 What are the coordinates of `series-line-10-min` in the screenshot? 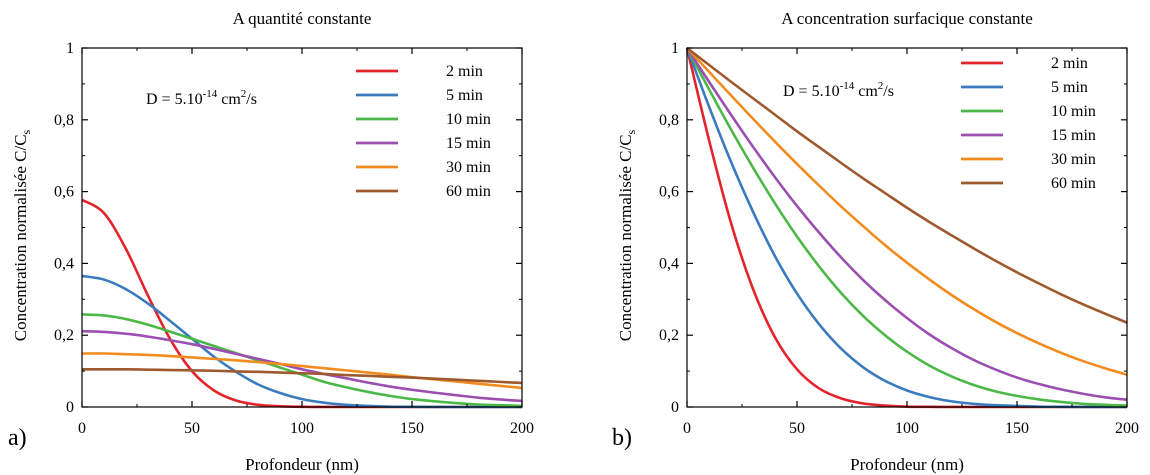 It's located at (302, 360).